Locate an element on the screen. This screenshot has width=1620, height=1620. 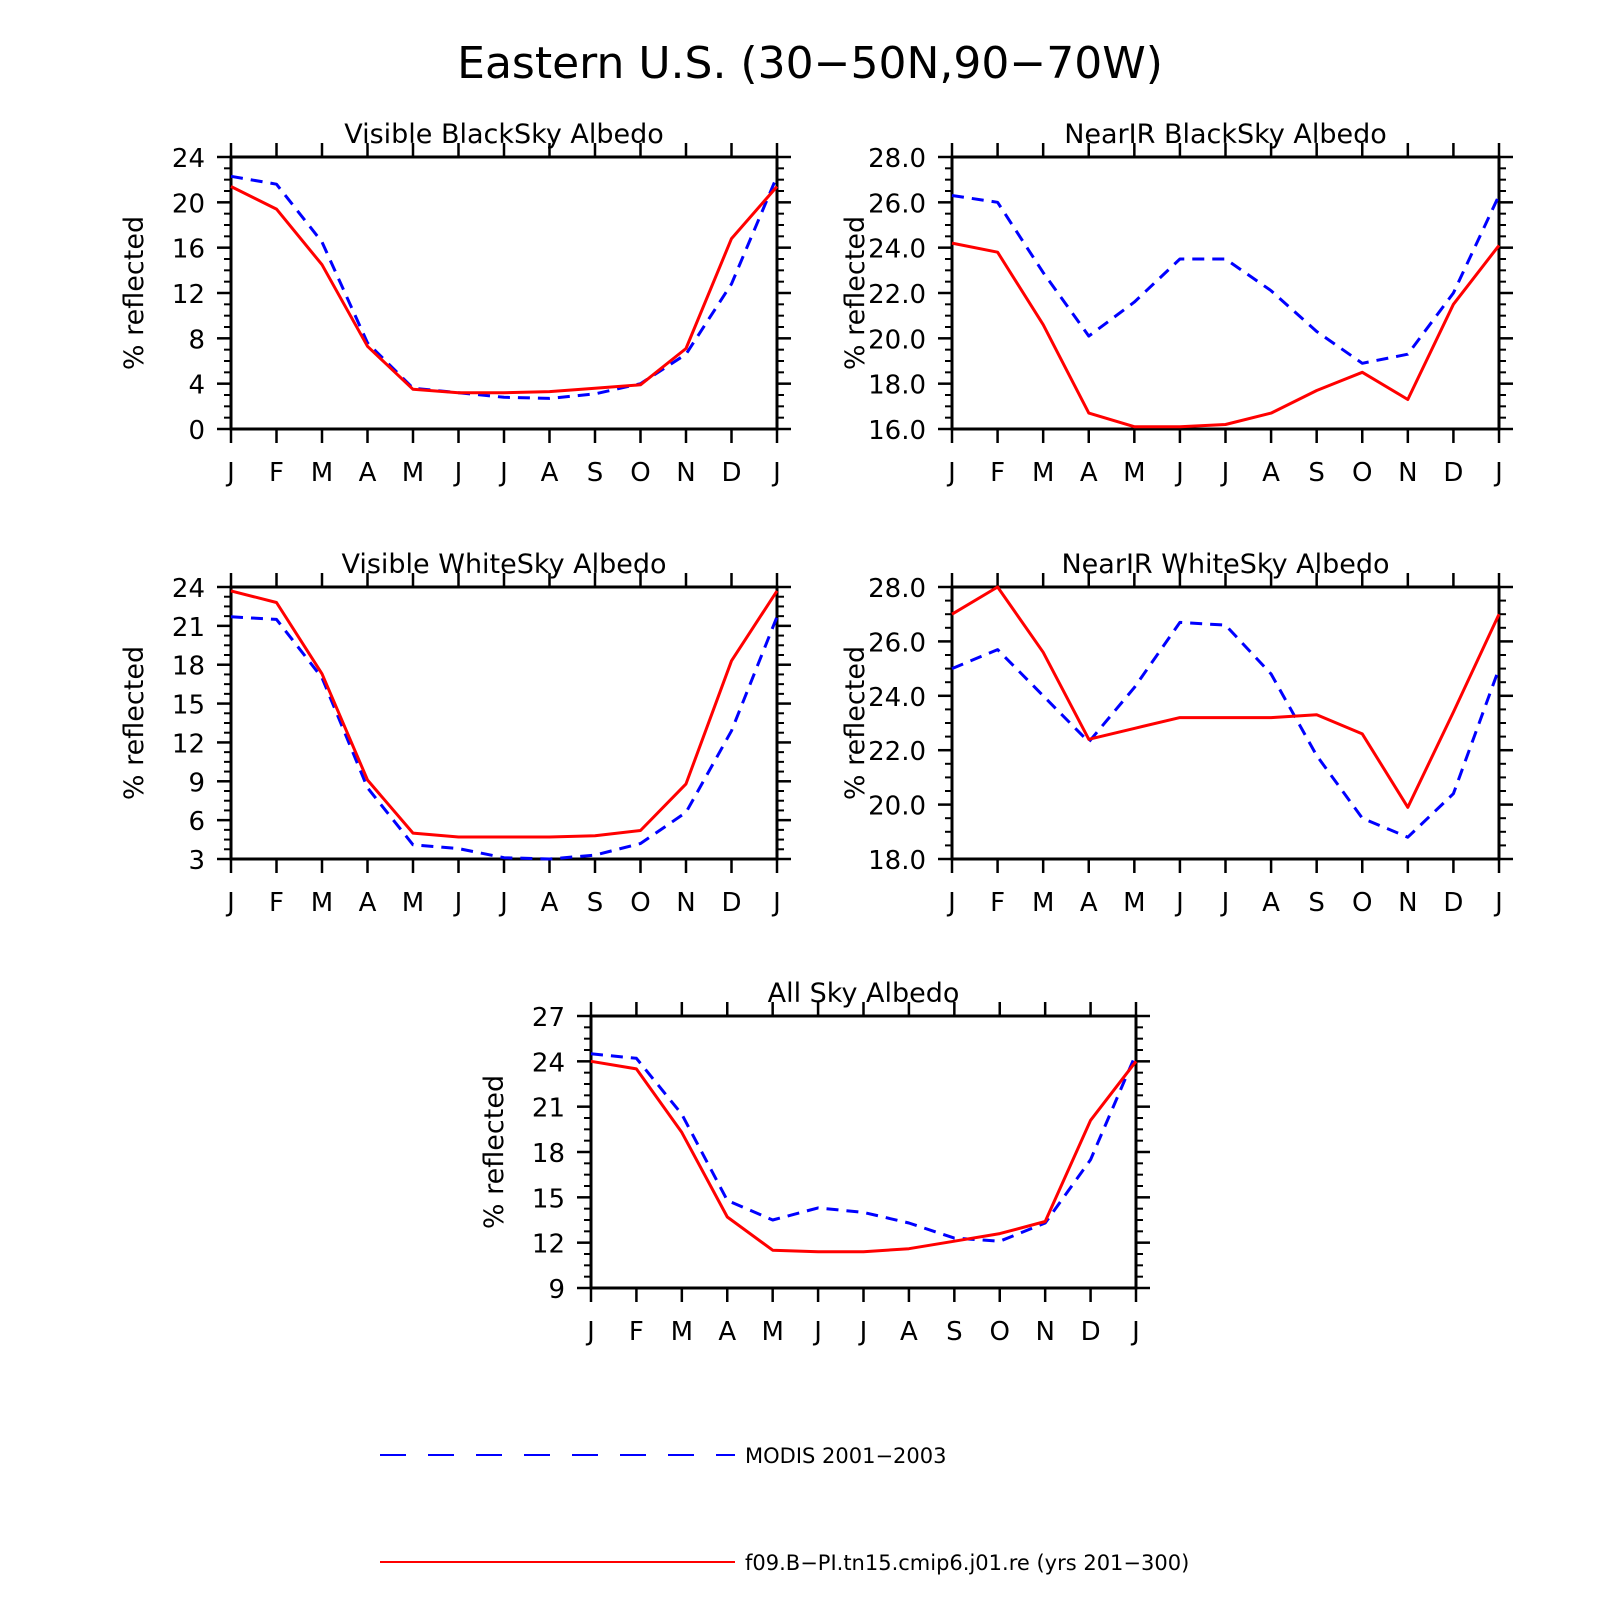
y-tick-label: 6 is located at coordinates (196, 822).